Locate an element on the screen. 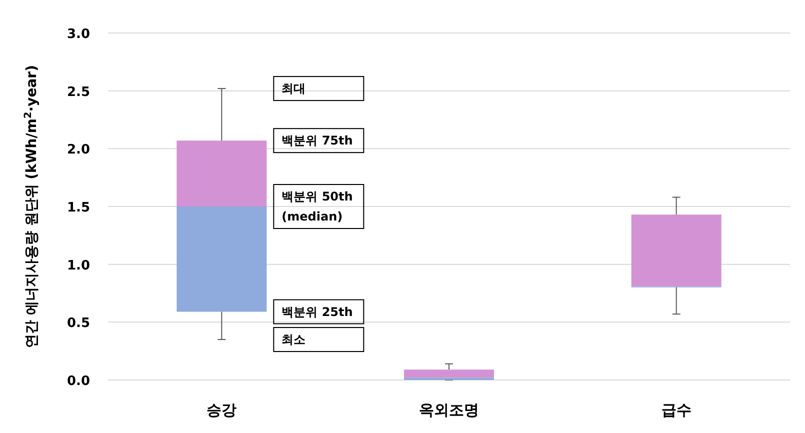 This screenshot has height=433, width=805. annotation: 백분위 75th is located at coordinates (317, 141).